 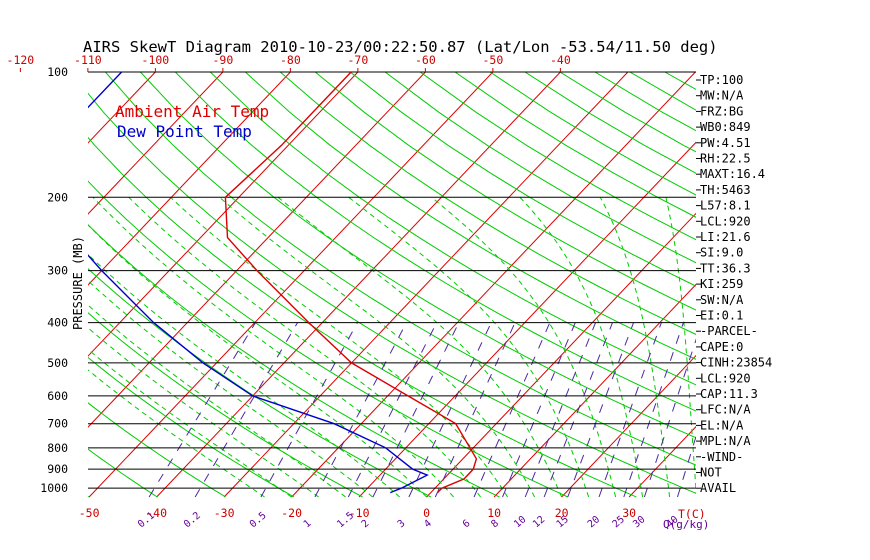 I want to click on top-temp-tick-label: -120, so click(x=21, y=60).